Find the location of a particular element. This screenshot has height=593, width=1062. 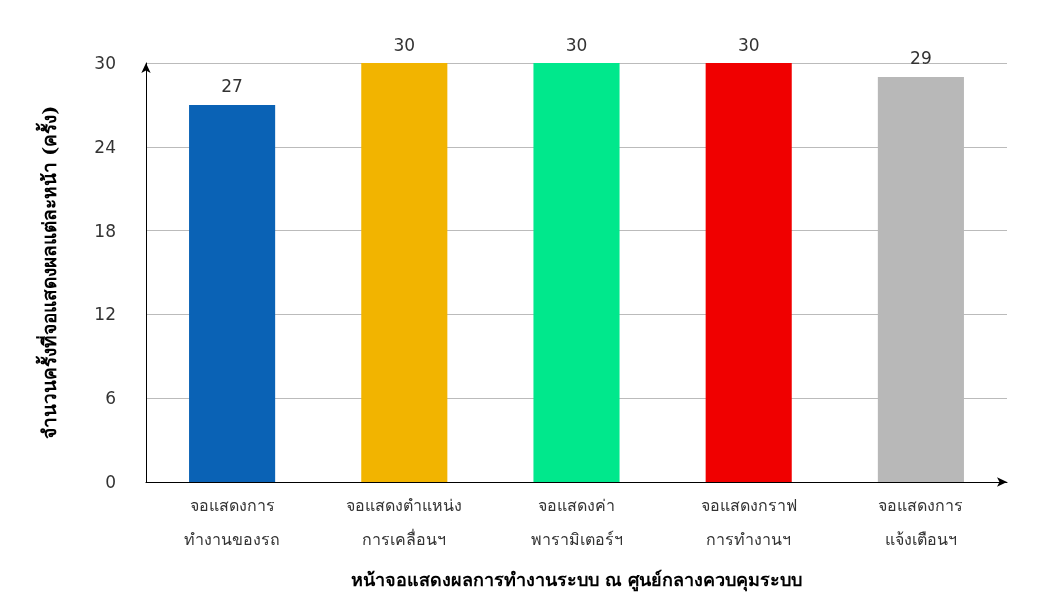

y-axis-title: จำนวนครั้งที่จอแสดงผลแต่ละหน้า (ครั้ง) is located at coordinates (47, 272).